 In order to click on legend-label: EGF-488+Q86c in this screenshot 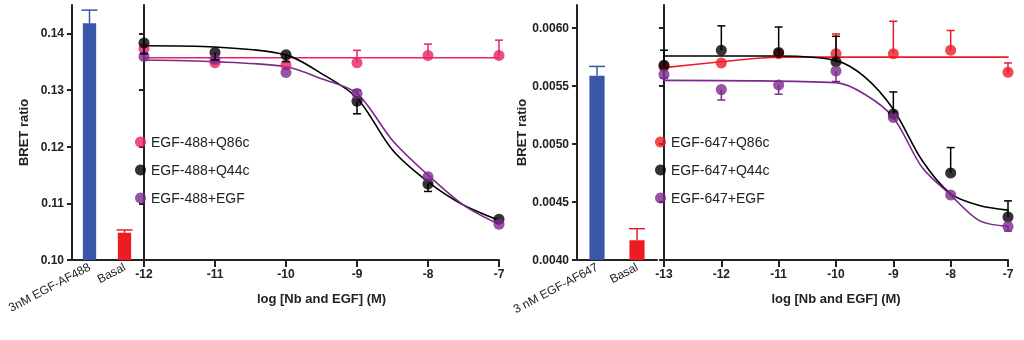, I will do `click(200, 142)`.